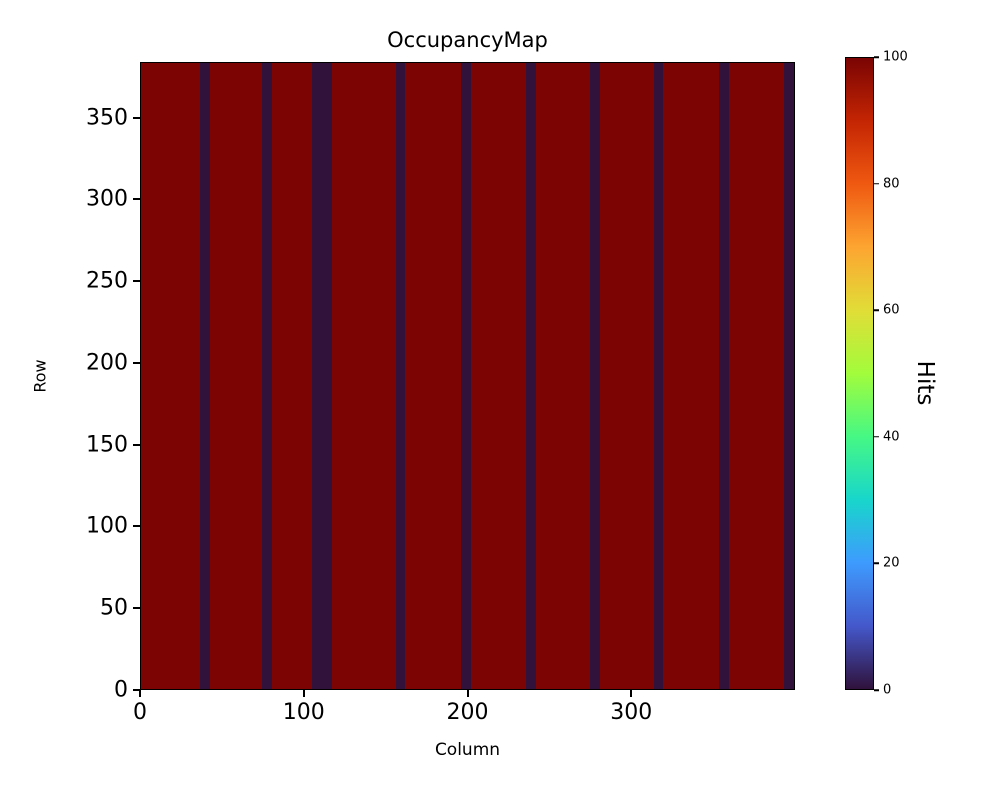 The image size is (1000, 800). Describe the element at coordinates (859, 373) in the screenshot. I see `colorbar` at that location.